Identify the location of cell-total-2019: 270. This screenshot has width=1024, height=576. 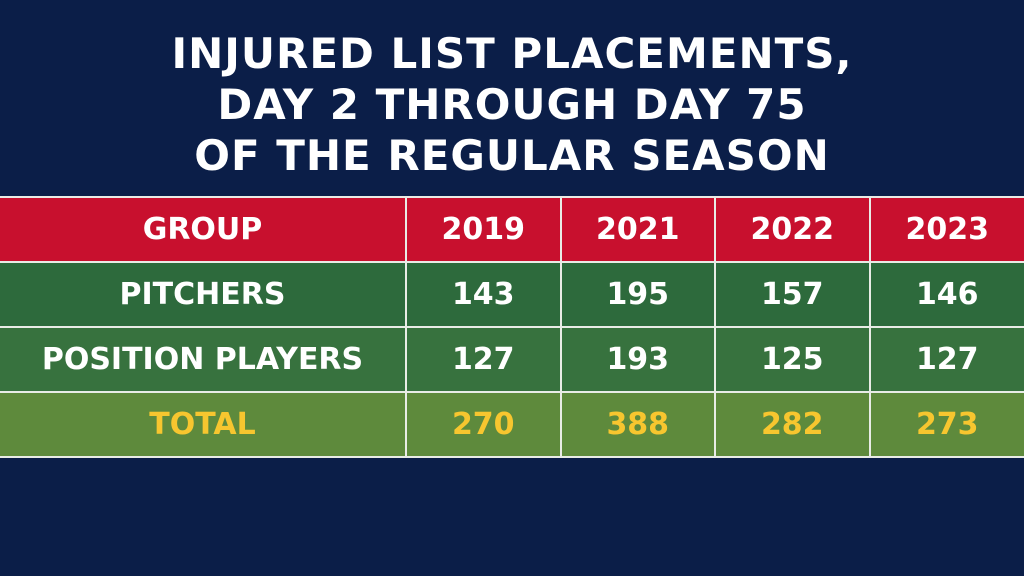
(483, 424).